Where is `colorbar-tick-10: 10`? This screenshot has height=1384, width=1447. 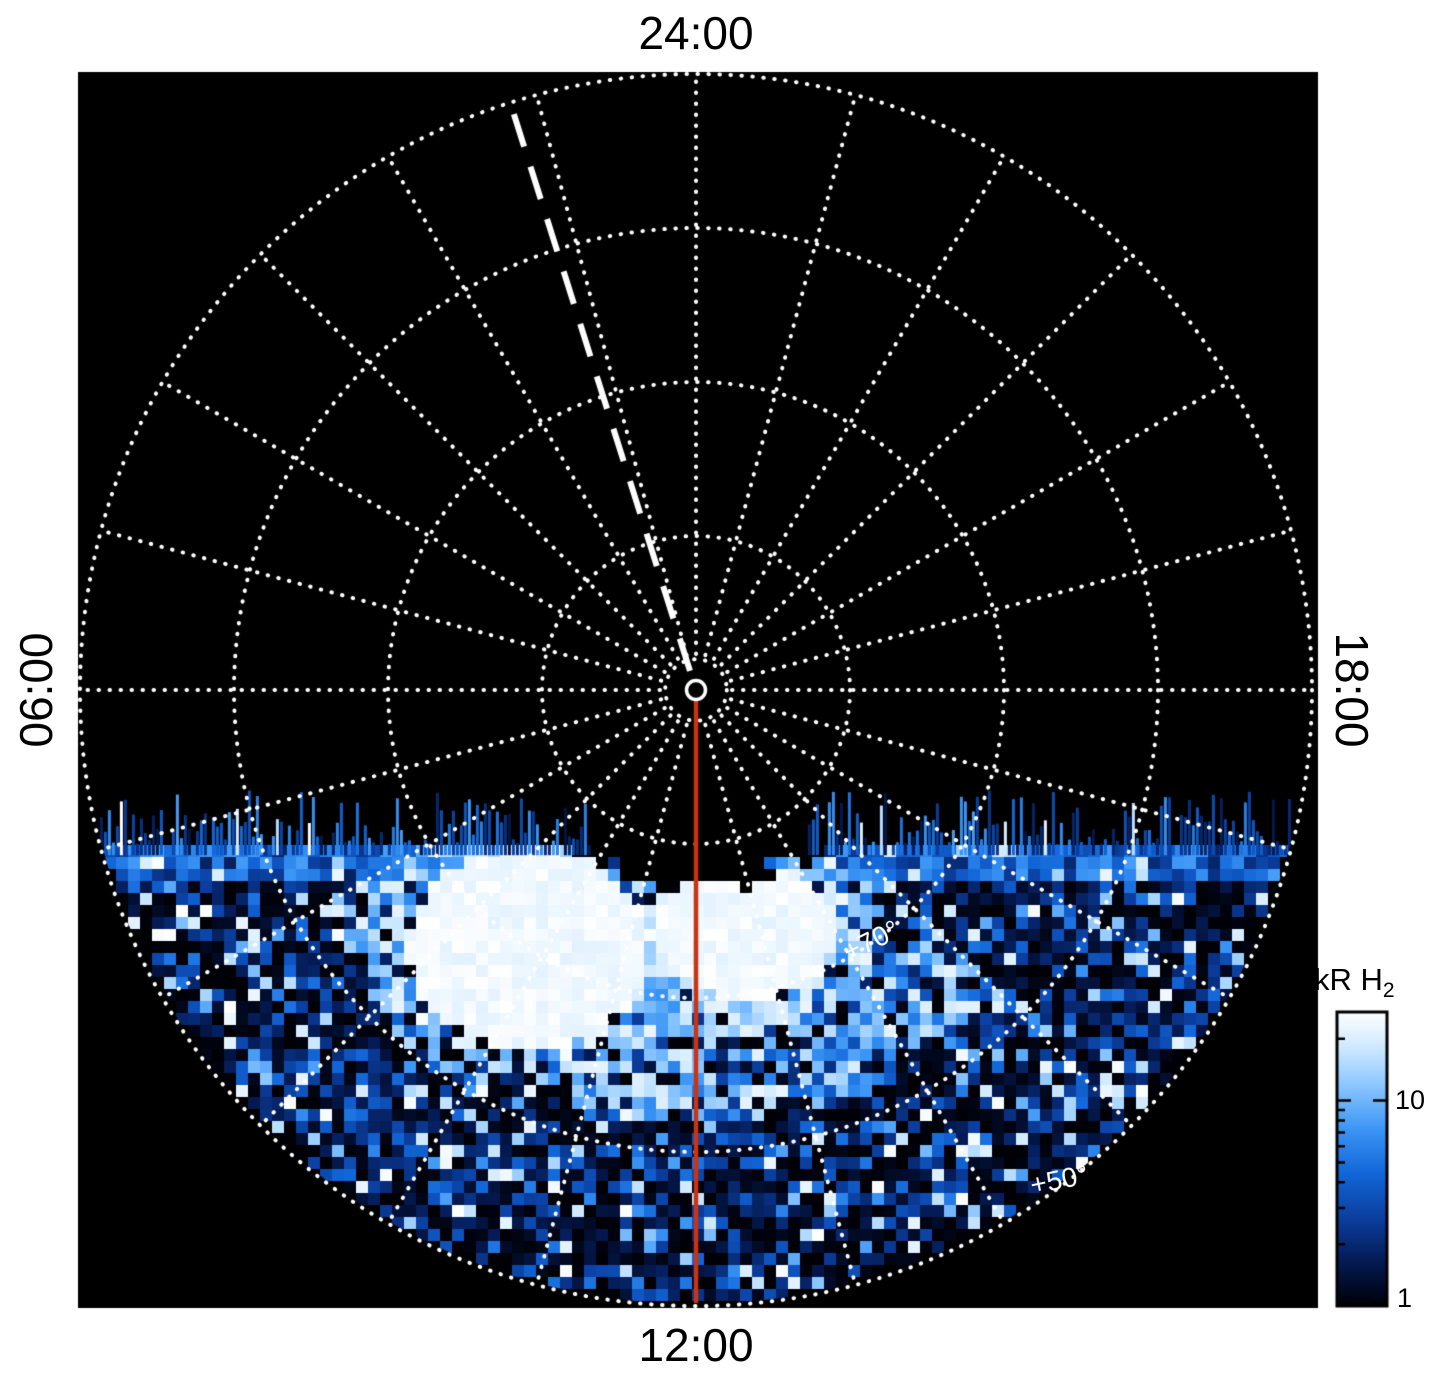
colorbar-tick-10: 10 is located at coordinates (1410, 1100).